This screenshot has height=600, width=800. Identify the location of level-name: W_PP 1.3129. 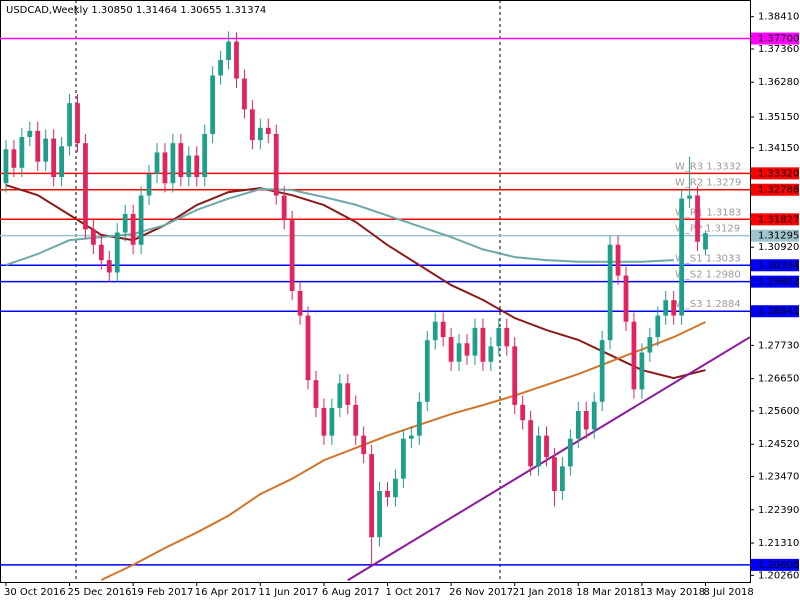
(707, 229).